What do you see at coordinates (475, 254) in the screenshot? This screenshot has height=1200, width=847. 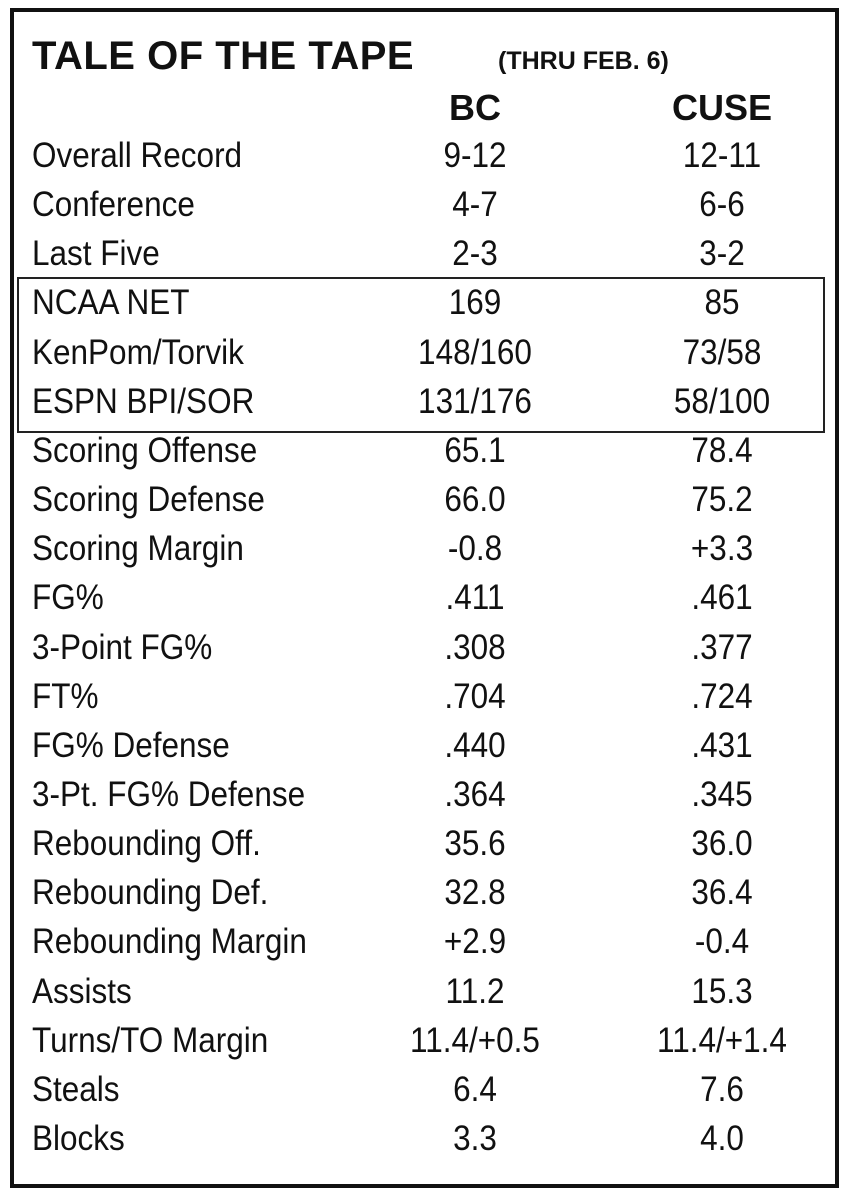 I see `cell: 2-3` at bounding box center [475, 254].